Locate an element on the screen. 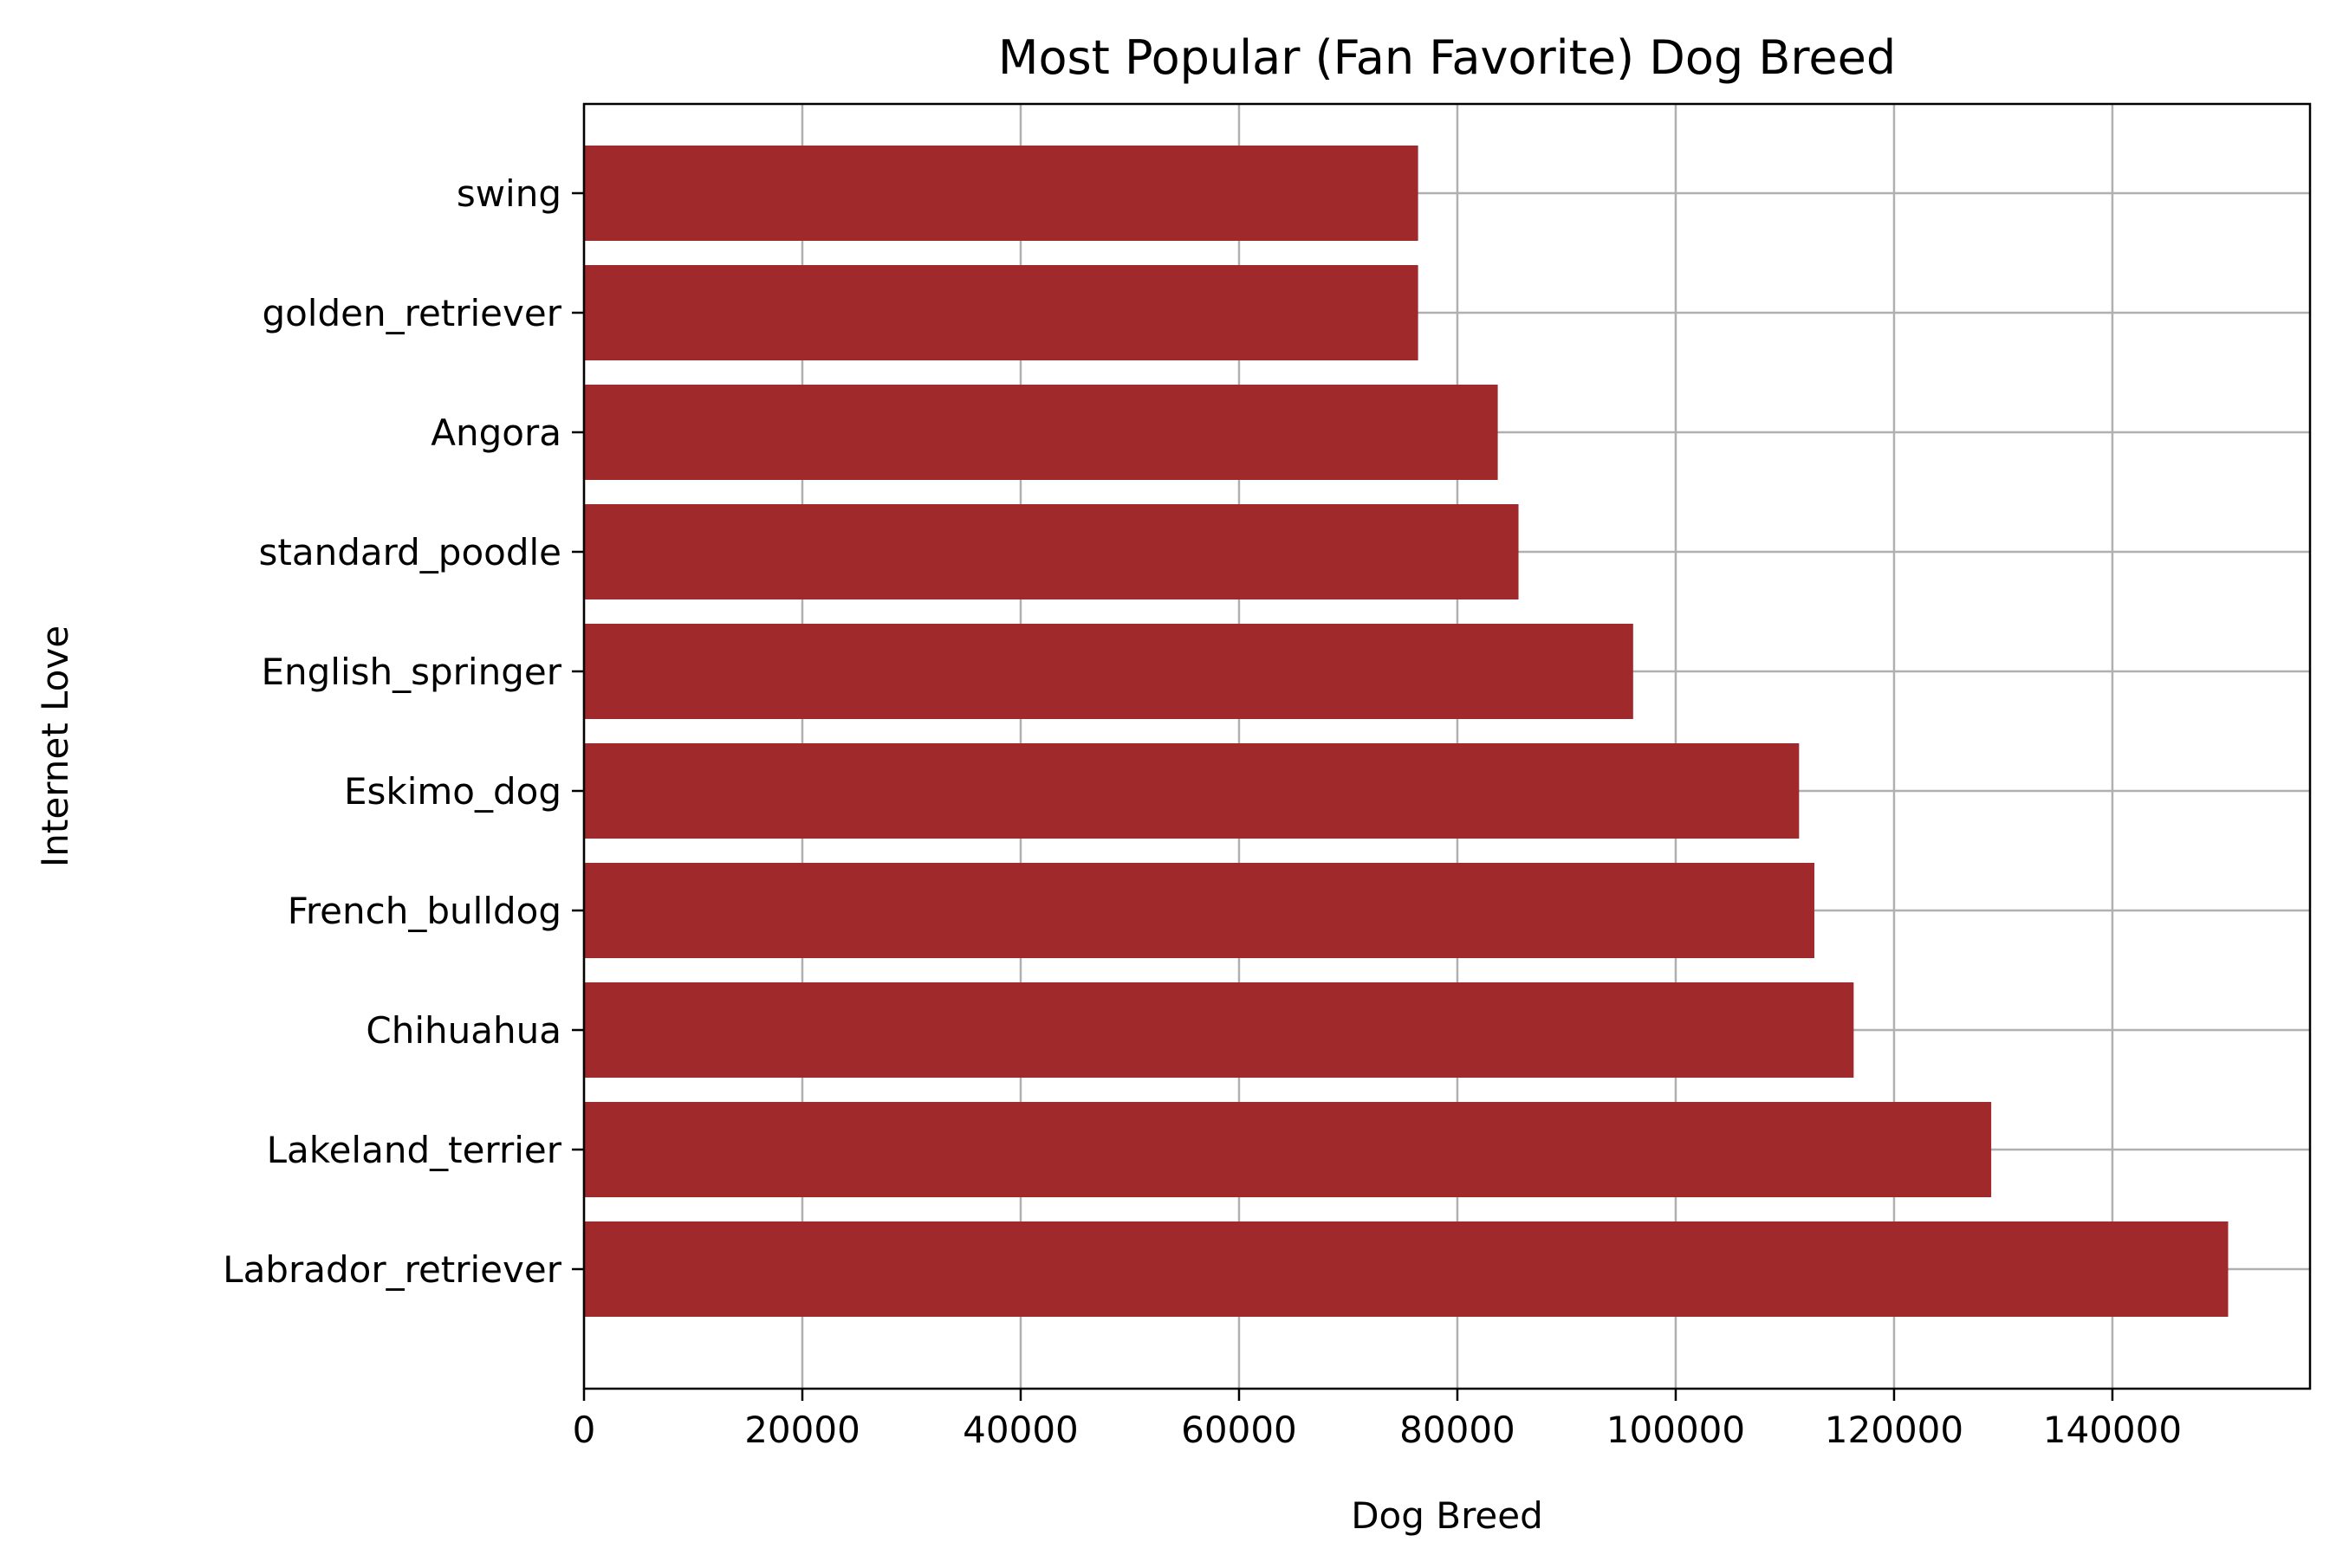 The height and width of the screenshot is (1568, 2336). y-tick-label: standard_poodle is located at coordinates (410, 552).